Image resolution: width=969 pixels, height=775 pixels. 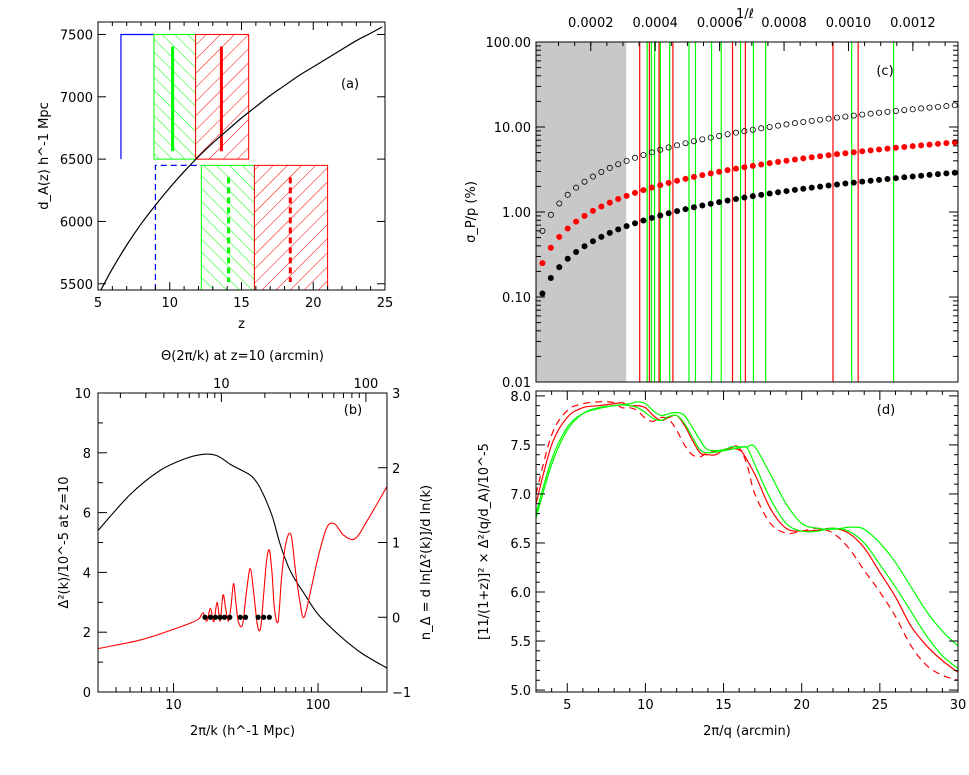 What do you see at coordinates (520, 397) in the screenshot?
I see `y-tick-label: 8.0` at bounding box center [520, 397].